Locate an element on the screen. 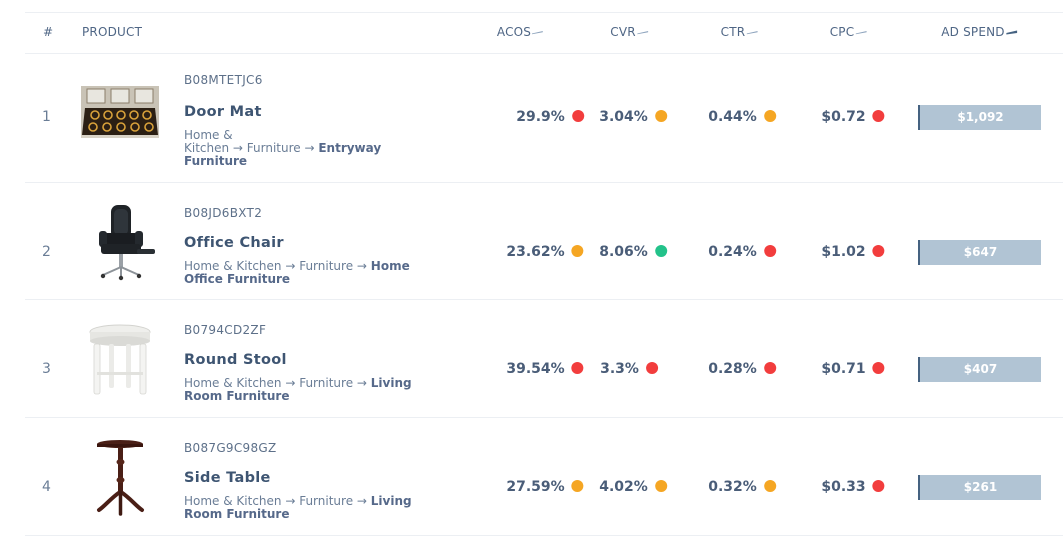 This screenshot has width=1063, height=552. acos-value: 27.59% is located at coordinates (545, 487).